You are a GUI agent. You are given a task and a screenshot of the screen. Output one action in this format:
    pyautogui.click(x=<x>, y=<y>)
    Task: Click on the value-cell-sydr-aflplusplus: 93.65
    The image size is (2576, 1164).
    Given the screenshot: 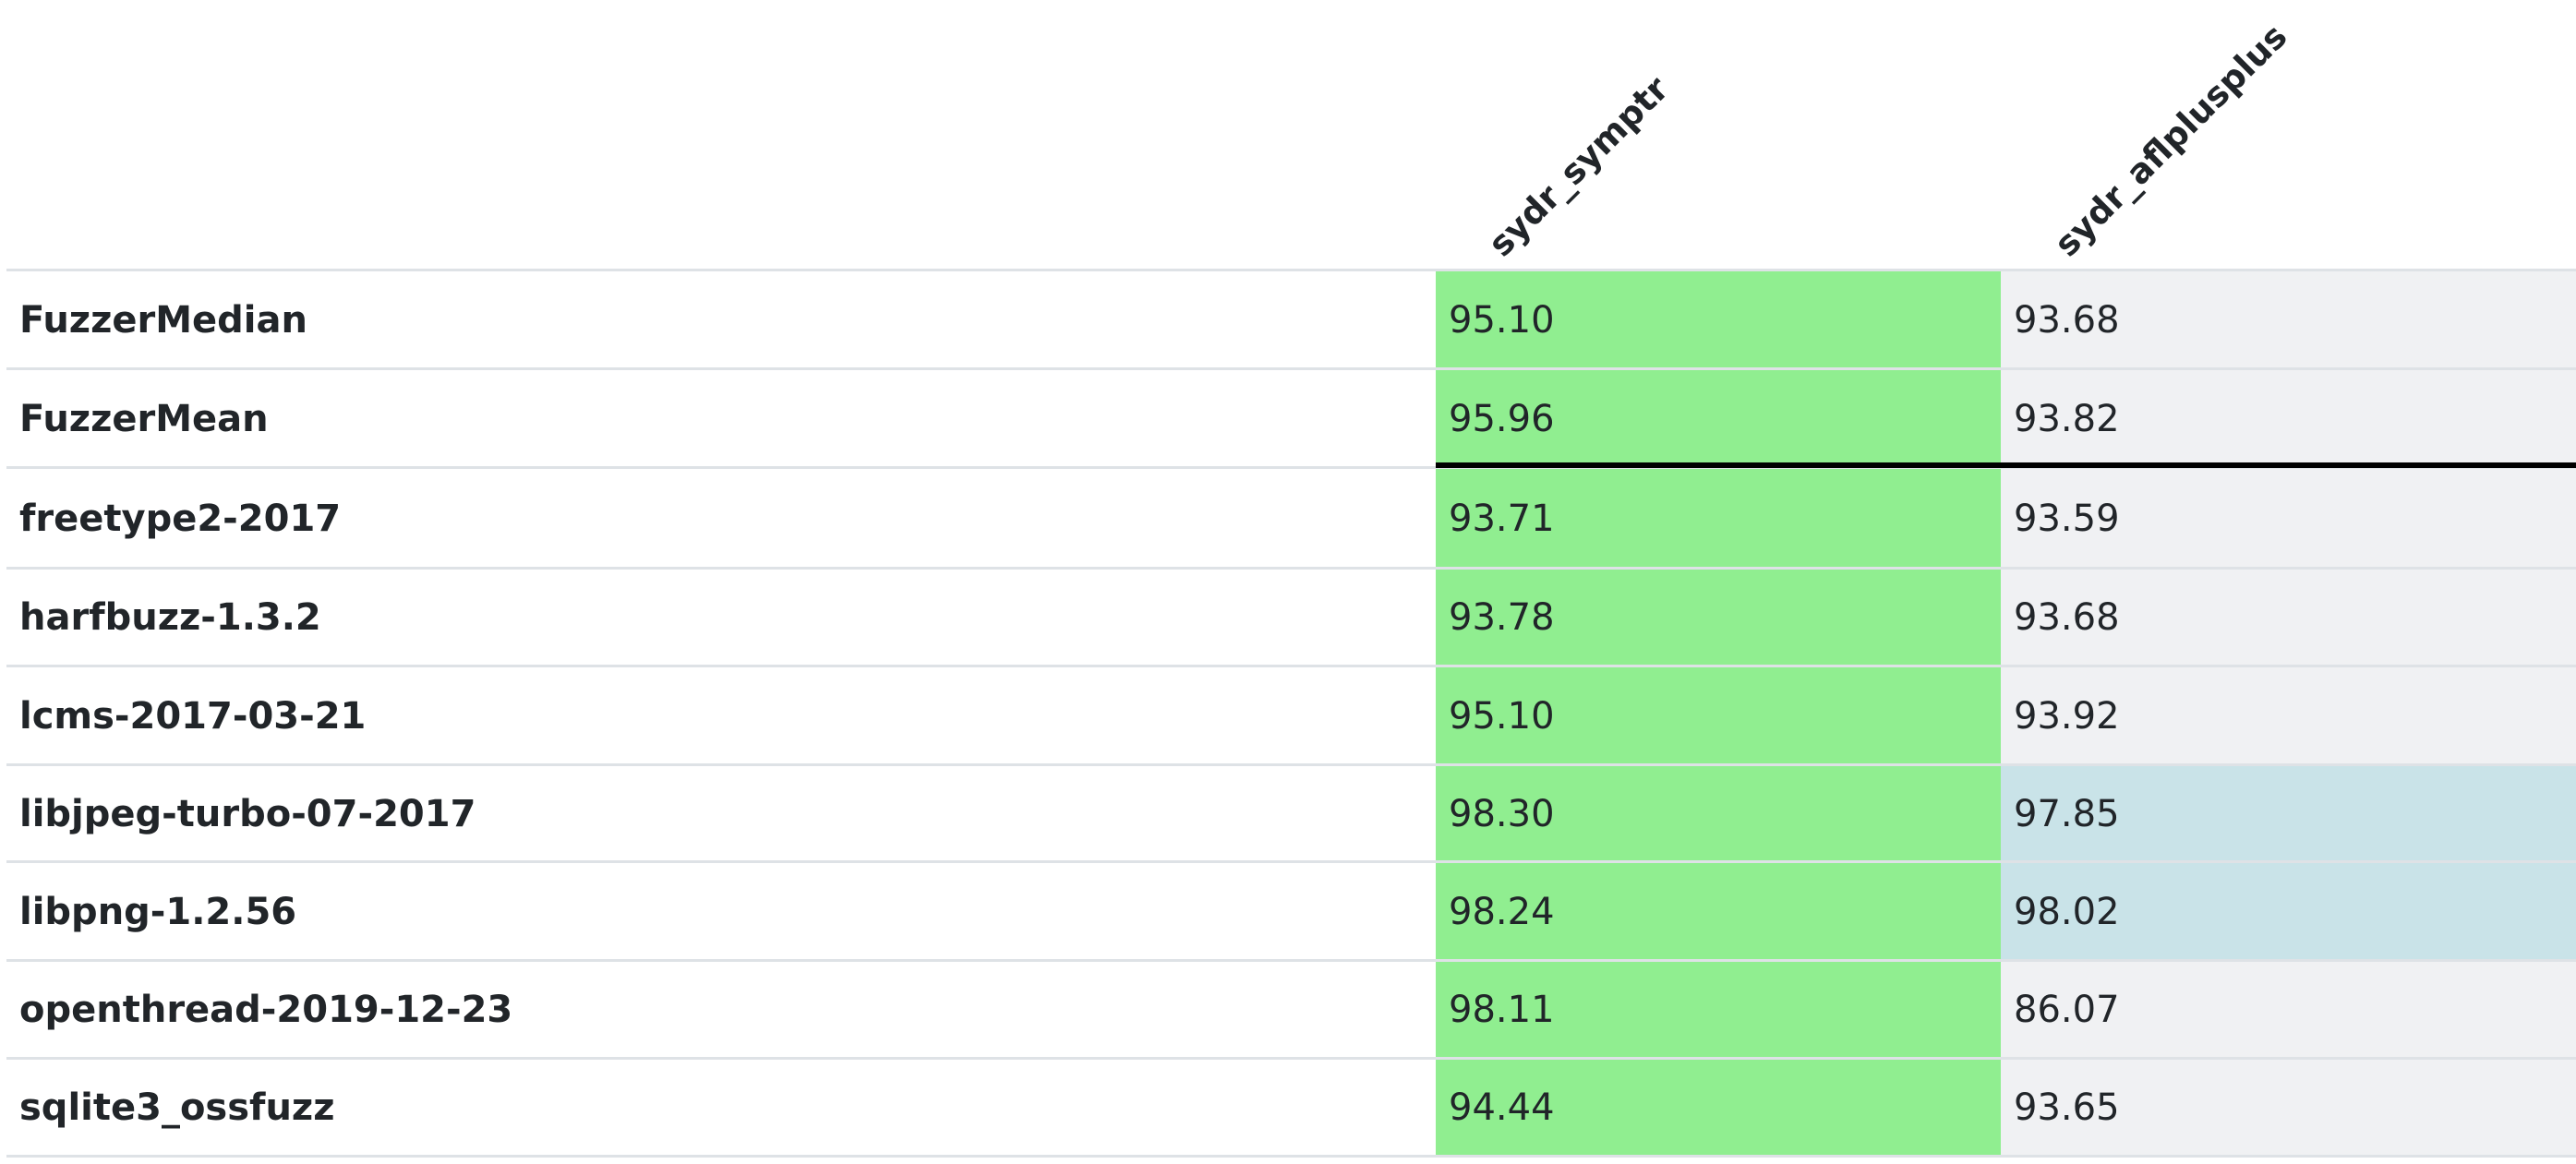 What is the action you would take?
    pyautogui.click(x=2288, y=1108)
    